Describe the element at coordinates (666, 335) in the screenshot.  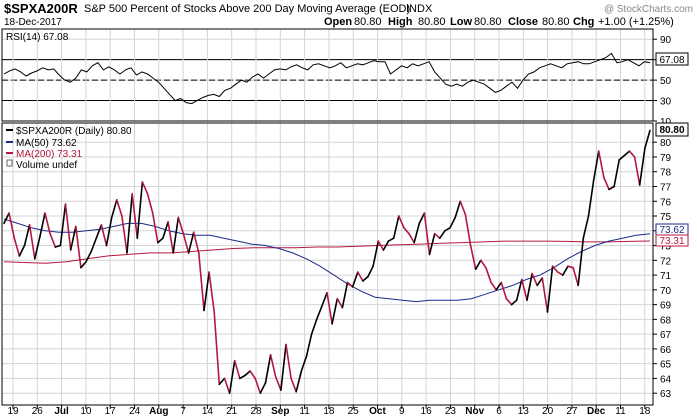
I see `price-tick-label: 67` at that location.